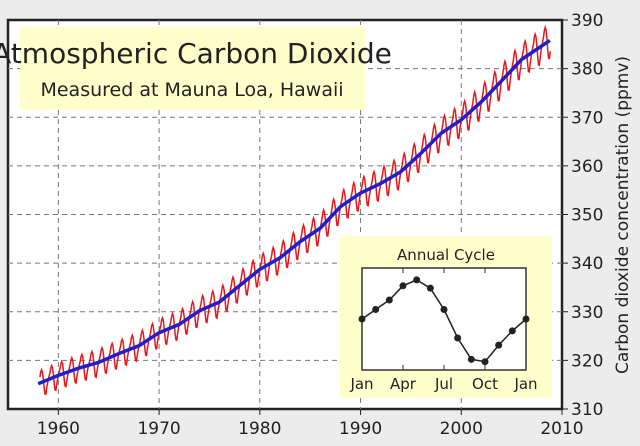 The width and height of the screenshot is (640, 446). What do you see at coordinates (259, 429) in the screenshot?
I see `x-tick-label: 1980` at bounding box center [259, 429].